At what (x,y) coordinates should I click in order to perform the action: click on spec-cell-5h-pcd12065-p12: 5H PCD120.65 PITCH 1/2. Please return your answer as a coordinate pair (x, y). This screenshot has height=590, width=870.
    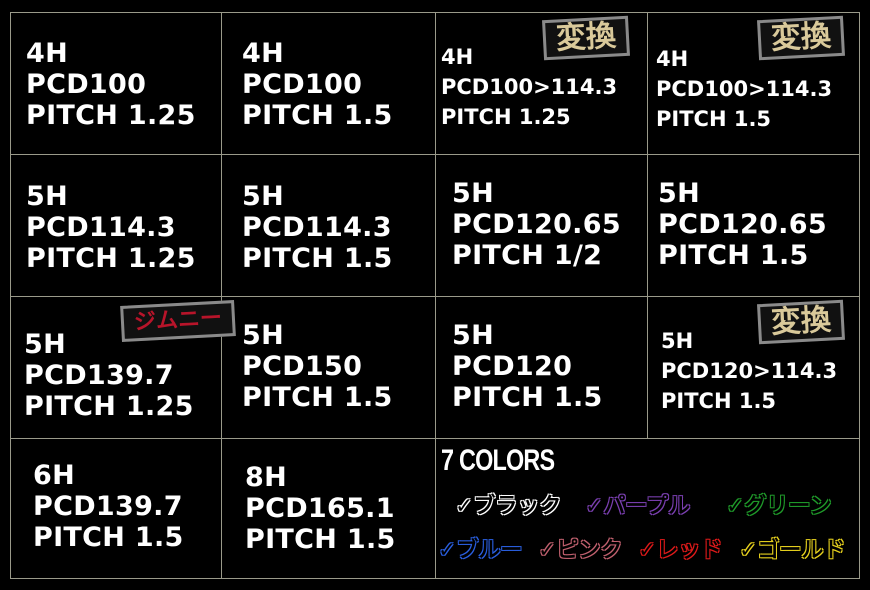
    Looking at the image, I should click on (536, 224).